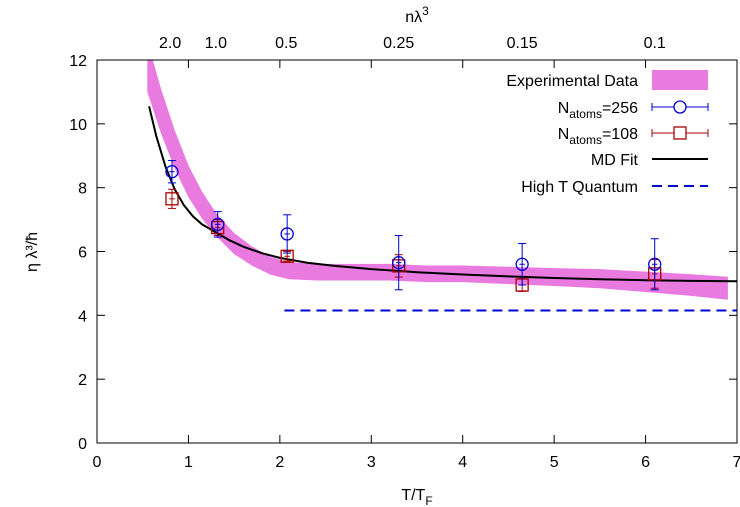  What do you see at coordinates (425, 11) in the screenshot?
I see `top-axis-label-sup: 3` at bounding box center [425, 11].